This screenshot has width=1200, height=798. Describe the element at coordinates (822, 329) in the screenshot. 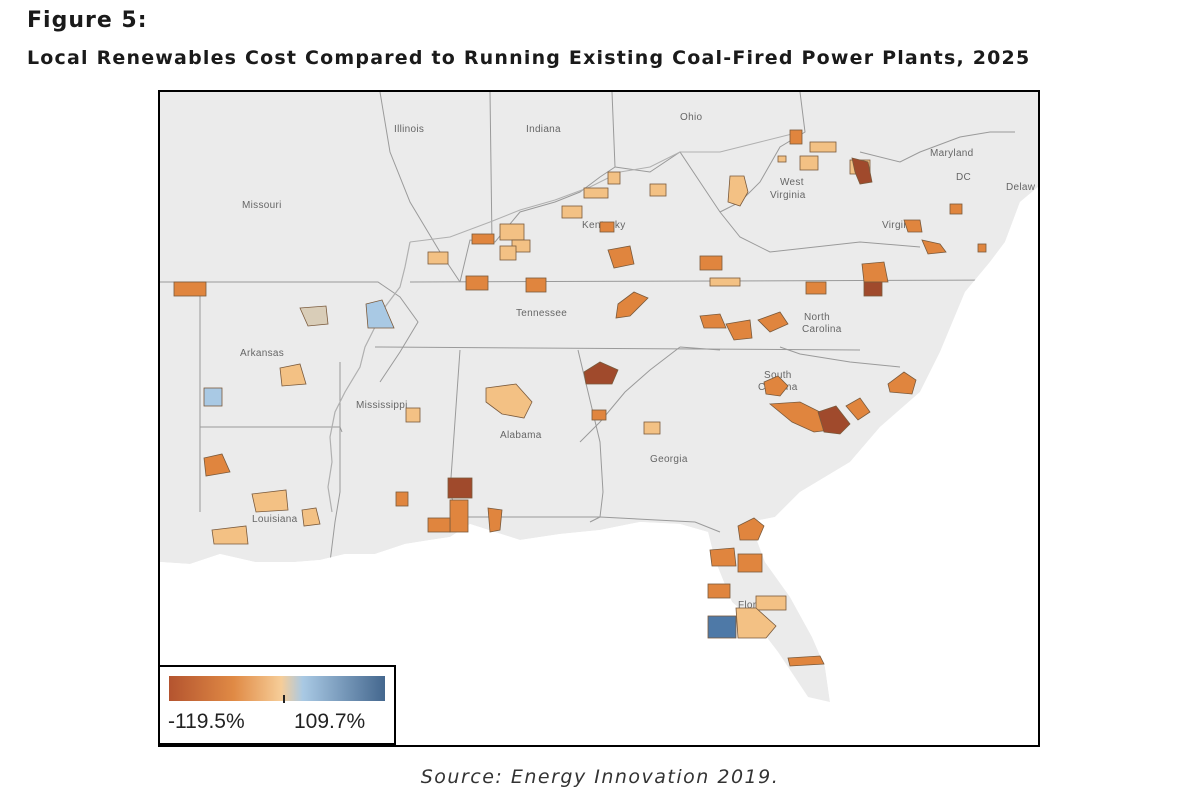

I see `state-label-carolina-nc: Carolina` at that location.